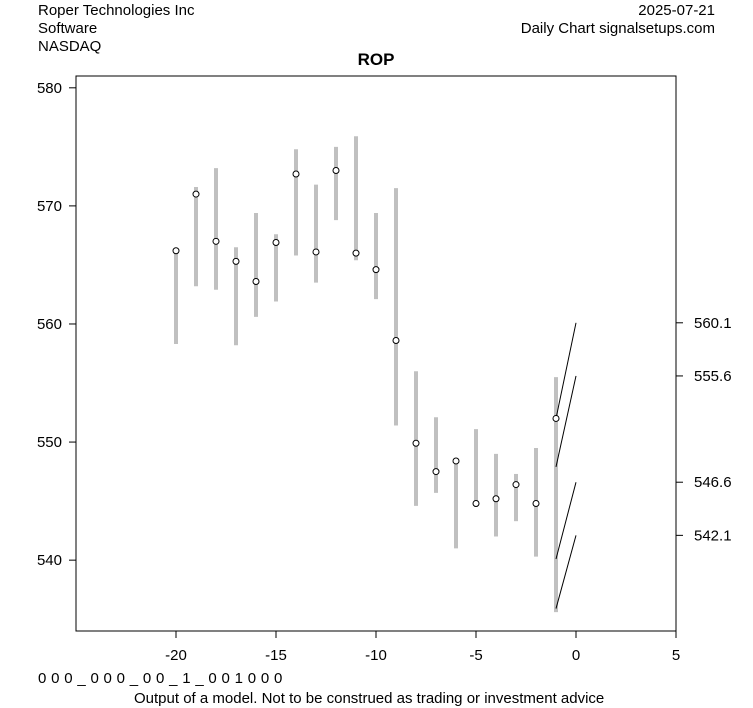  What do you see at coordinates (713, 535) in the screenshot?
I see `right-tick-label: 542.1` at bounding box center [713, 535].